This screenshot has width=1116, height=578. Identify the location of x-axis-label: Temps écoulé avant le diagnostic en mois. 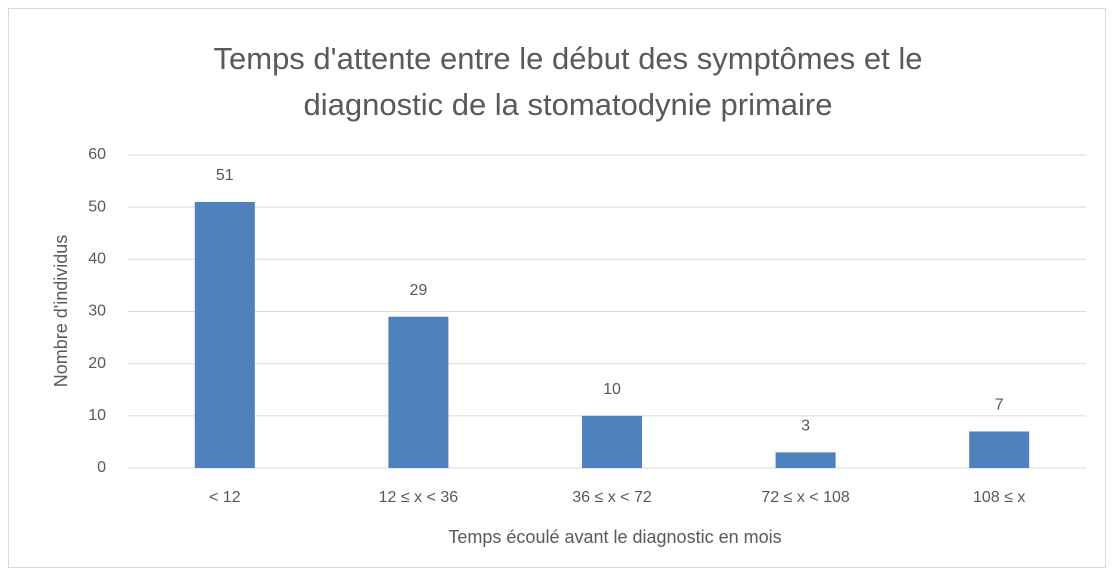
(614, 537).